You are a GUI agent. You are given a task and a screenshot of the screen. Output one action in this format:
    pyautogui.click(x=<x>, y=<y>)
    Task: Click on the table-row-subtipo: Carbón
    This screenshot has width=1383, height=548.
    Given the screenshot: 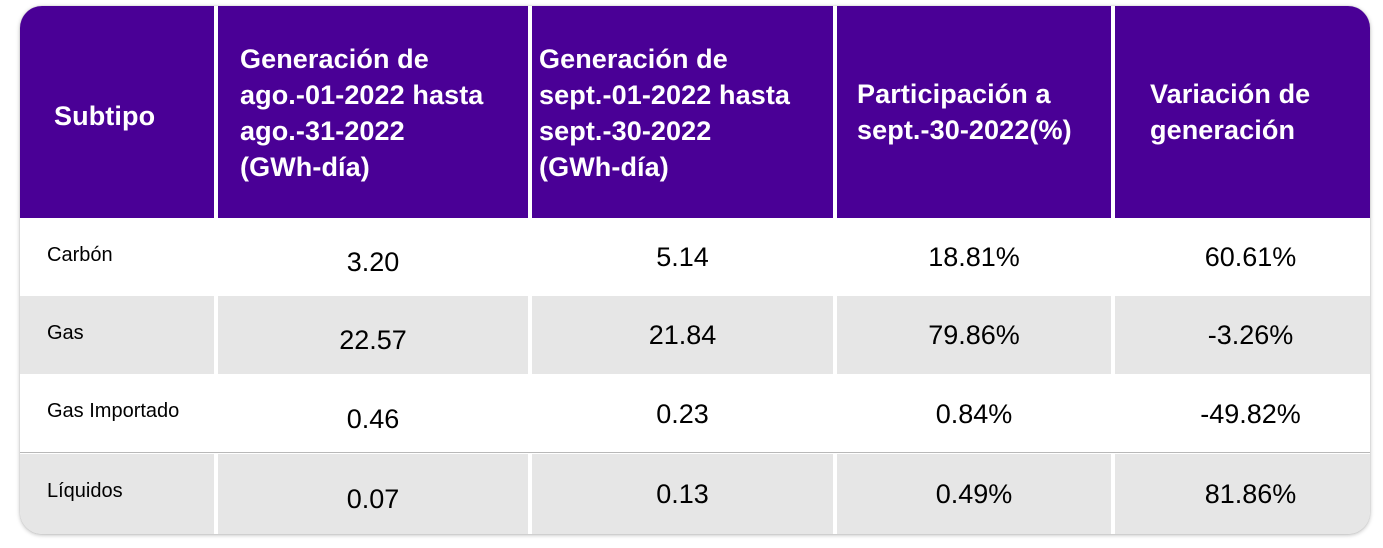 What is the action you would take?
    pyautogui.click(x=117, y=257)
    